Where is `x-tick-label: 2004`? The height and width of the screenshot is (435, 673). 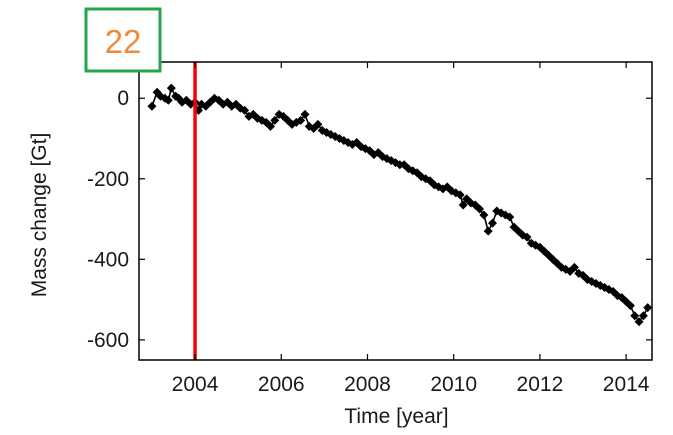 x-tick-label: 2004 is located at coordinates (195, 384).